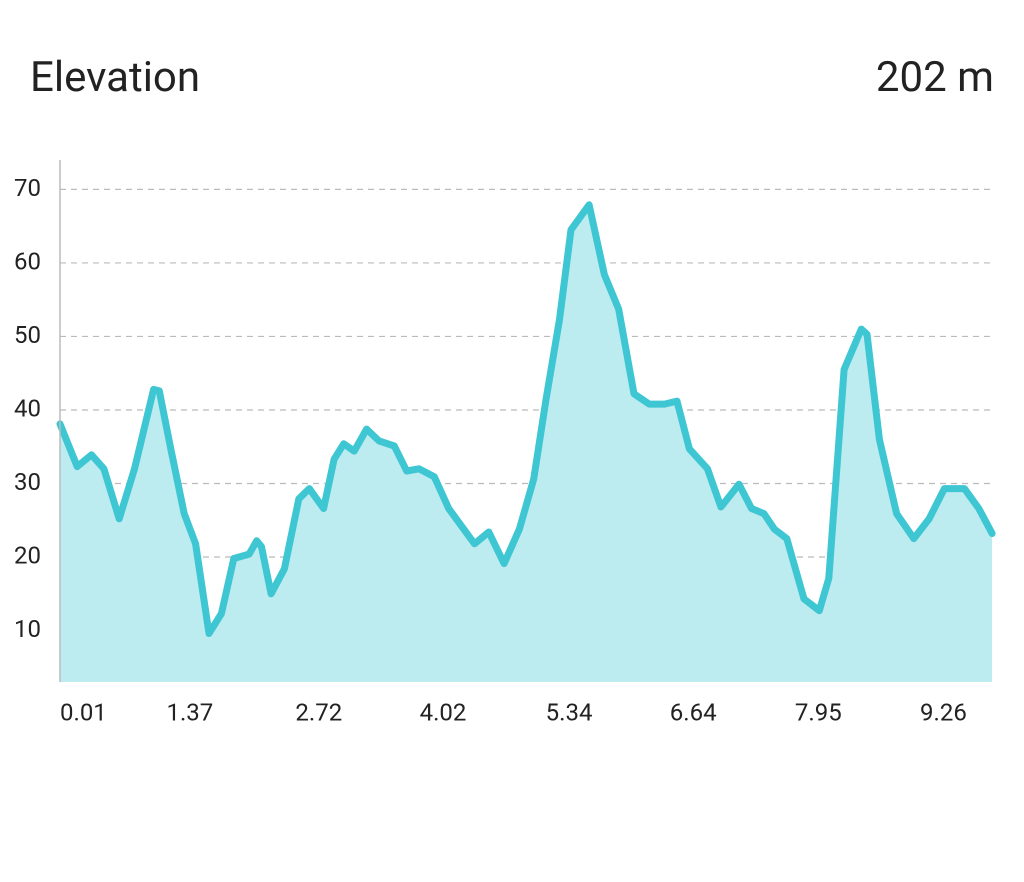 The width and height of the screenshot is (1024, 882). Describe the element at coordinates (189, 712) in the screenshot. I see `x-tick-label: 1.37` at that location.